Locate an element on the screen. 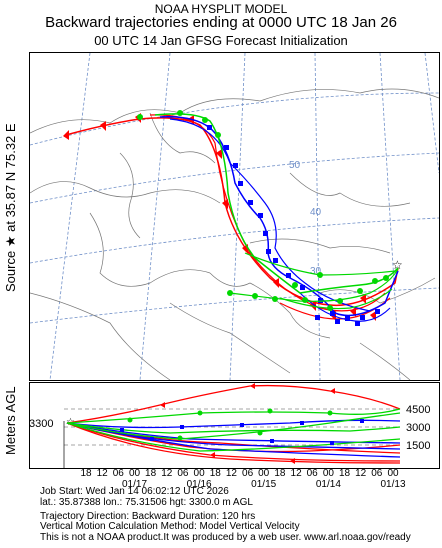  source-lat: 35.87 N is located at coordinates (10, 194).